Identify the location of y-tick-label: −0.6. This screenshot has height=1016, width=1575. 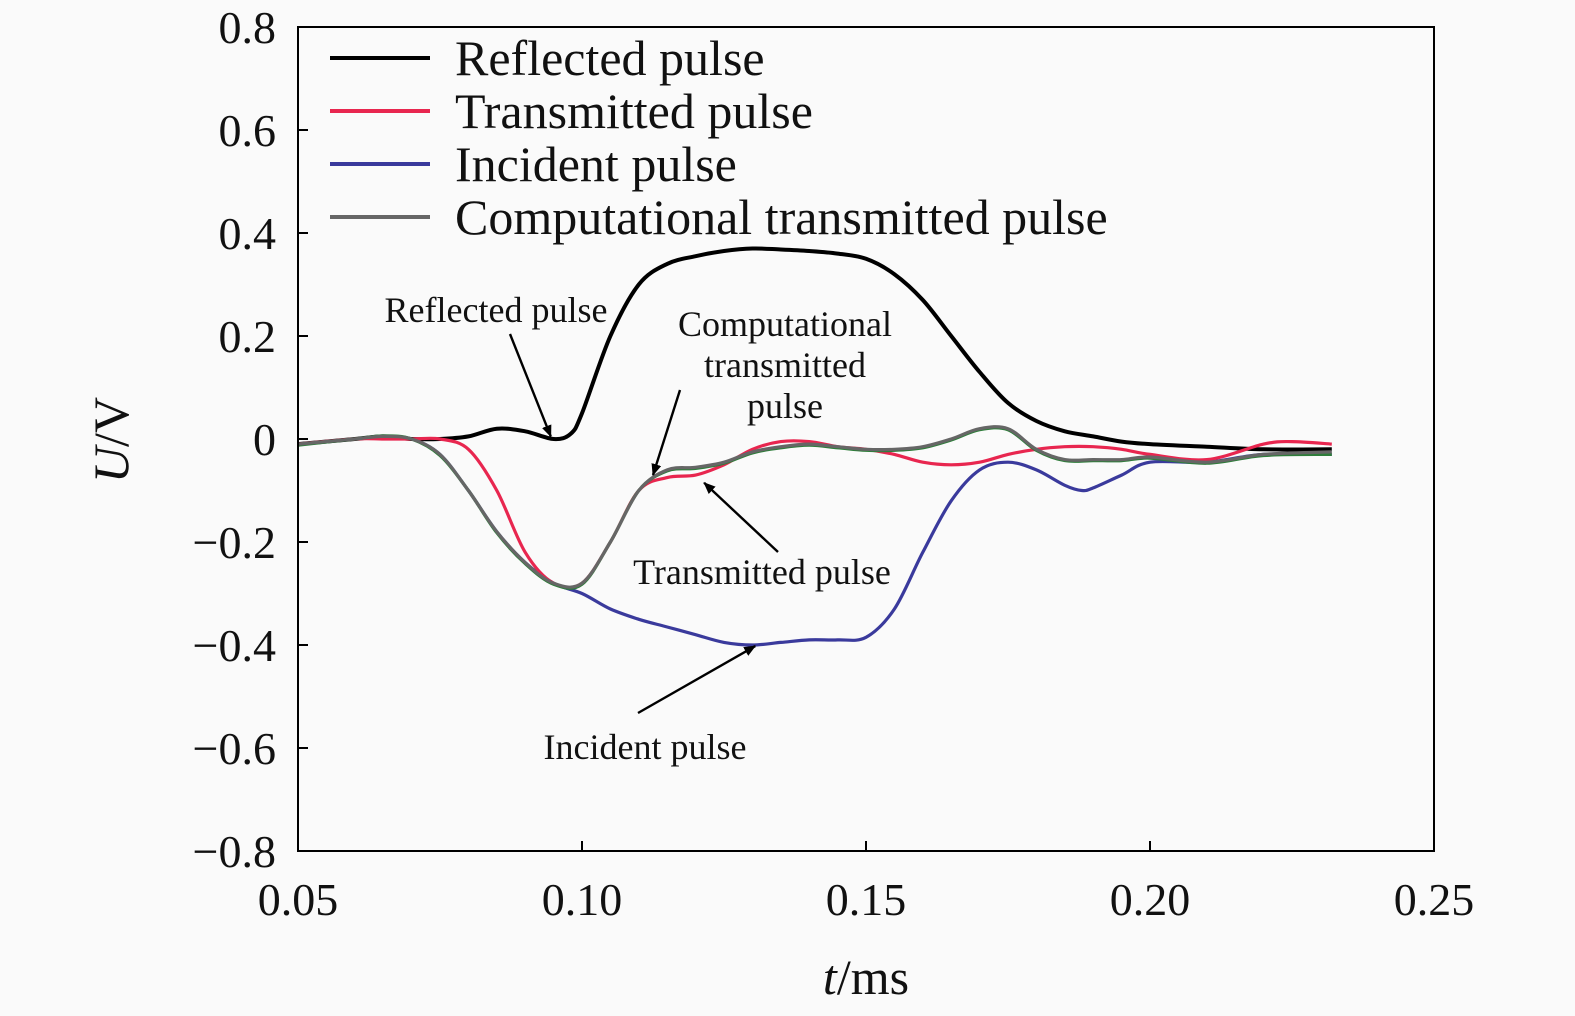
(234, 748).